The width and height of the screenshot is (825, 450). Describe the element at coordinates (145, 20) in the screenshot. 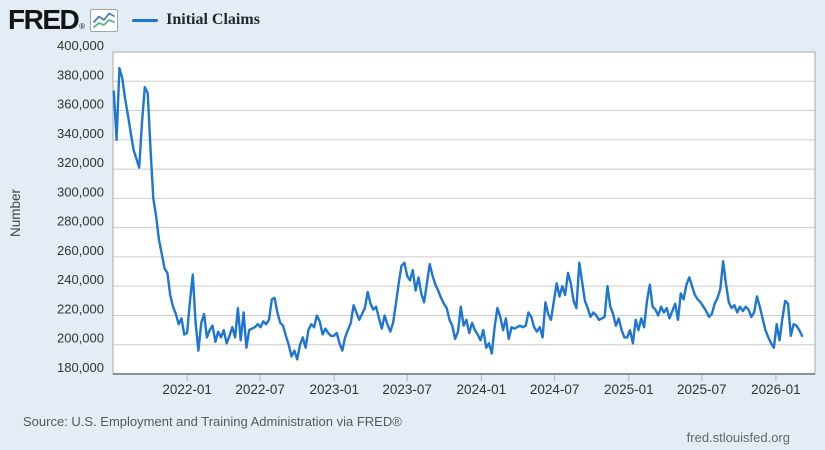

I see `legend-line-swatch` at that location.